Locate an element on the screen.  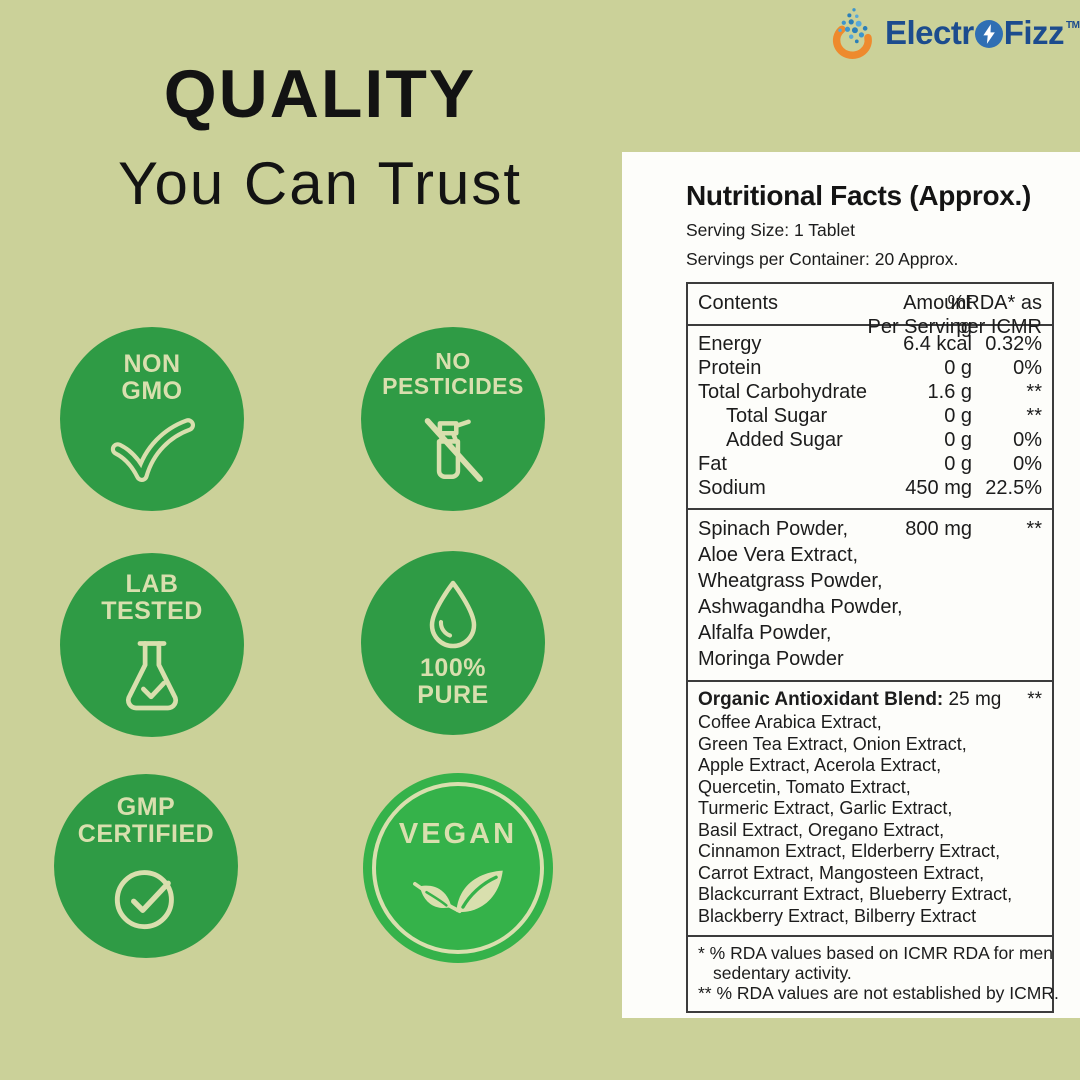
lightning-bolt-icon is located at coordinates (988, 34).